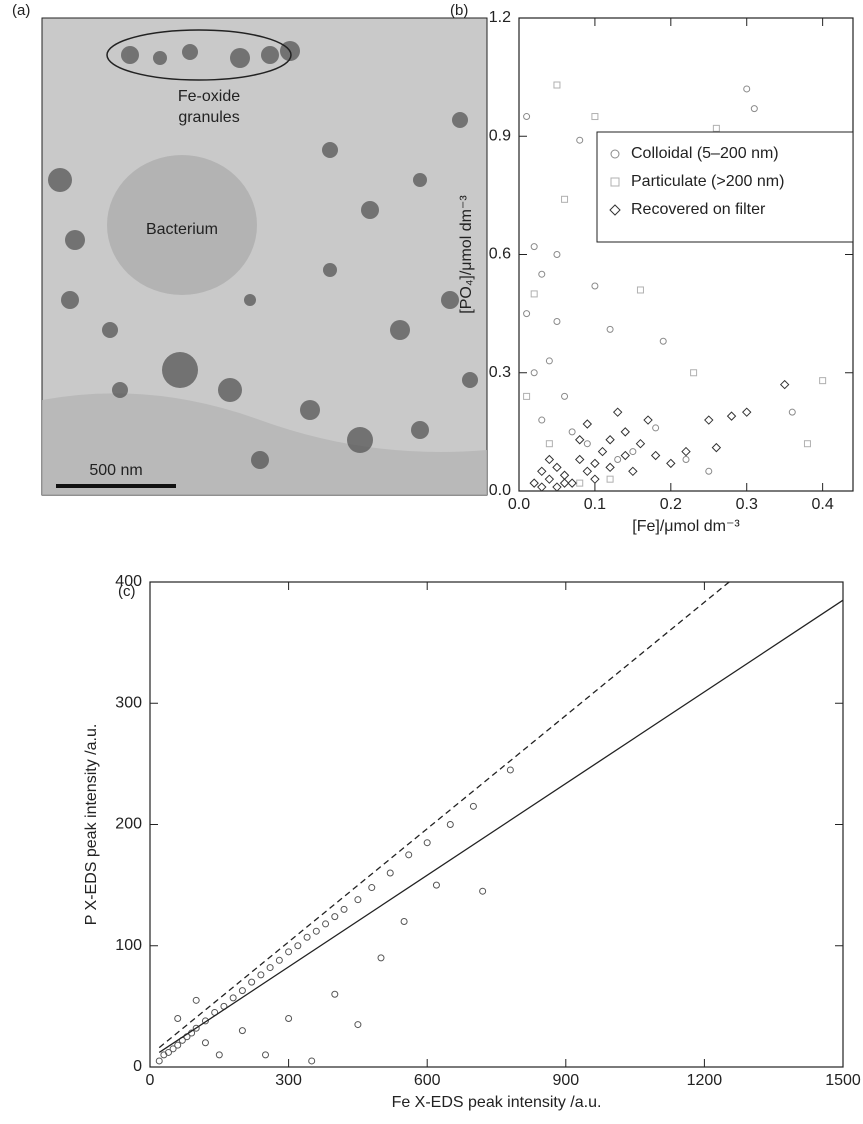 Image resolution: width=863 pixels, height=1124 pixels. I want to click on panel-label: (c), so click(127, 591).